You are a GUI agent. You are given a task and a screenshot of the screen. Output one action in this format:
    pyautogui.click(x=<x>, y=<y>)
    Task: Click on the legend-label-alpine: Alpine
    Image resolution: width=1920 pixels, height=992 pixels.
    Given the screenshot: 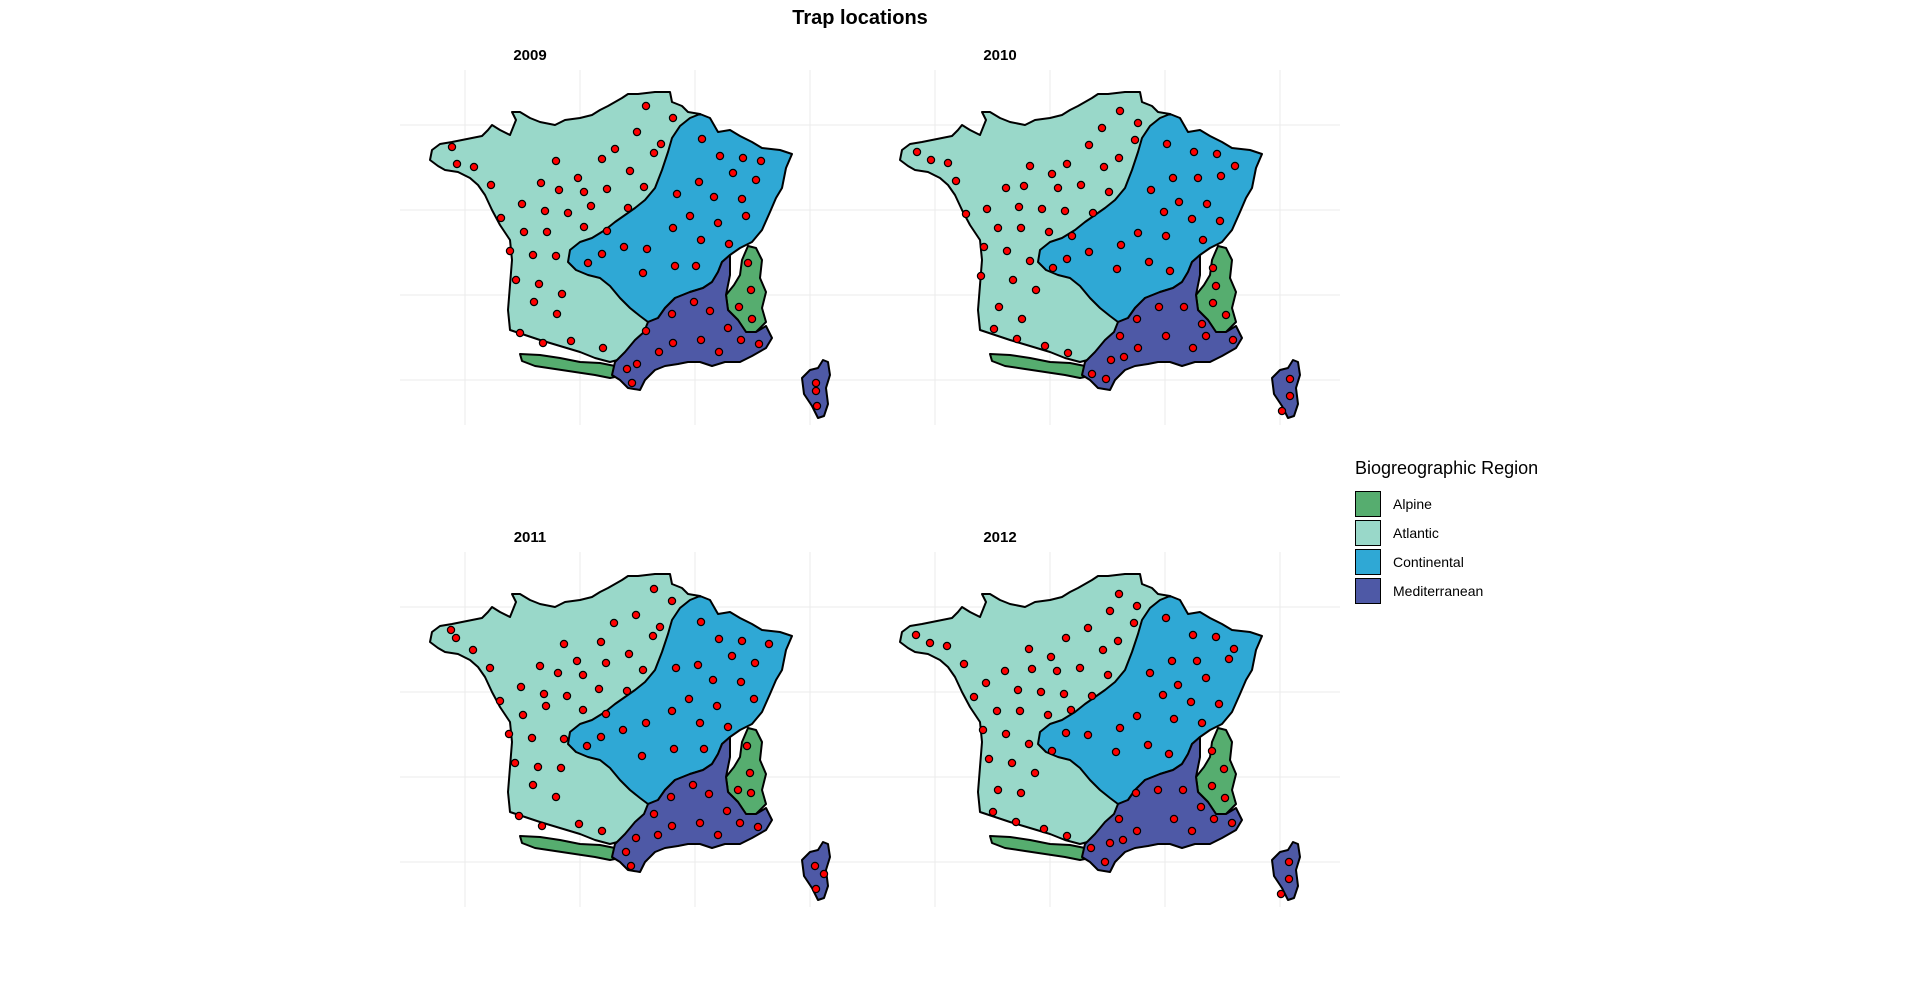 What is the action you would take?
    pyautogui.click(x=1412, y=503)
    